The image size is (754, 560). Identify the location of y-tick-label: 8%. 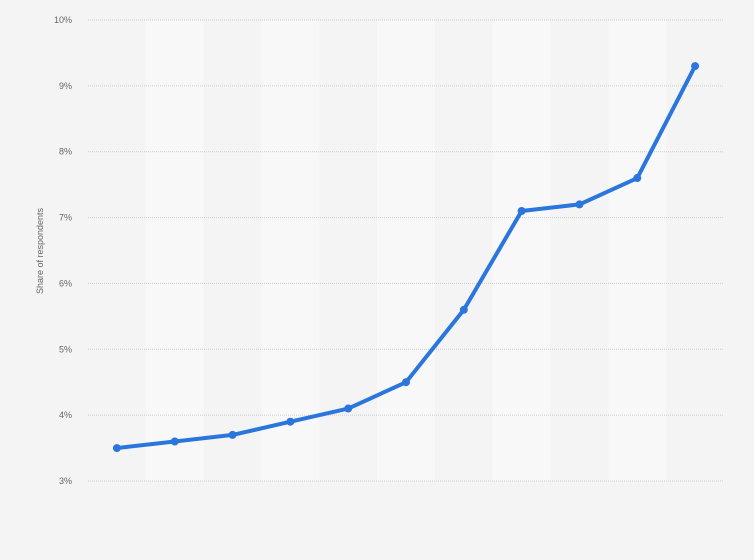
(65, 152).